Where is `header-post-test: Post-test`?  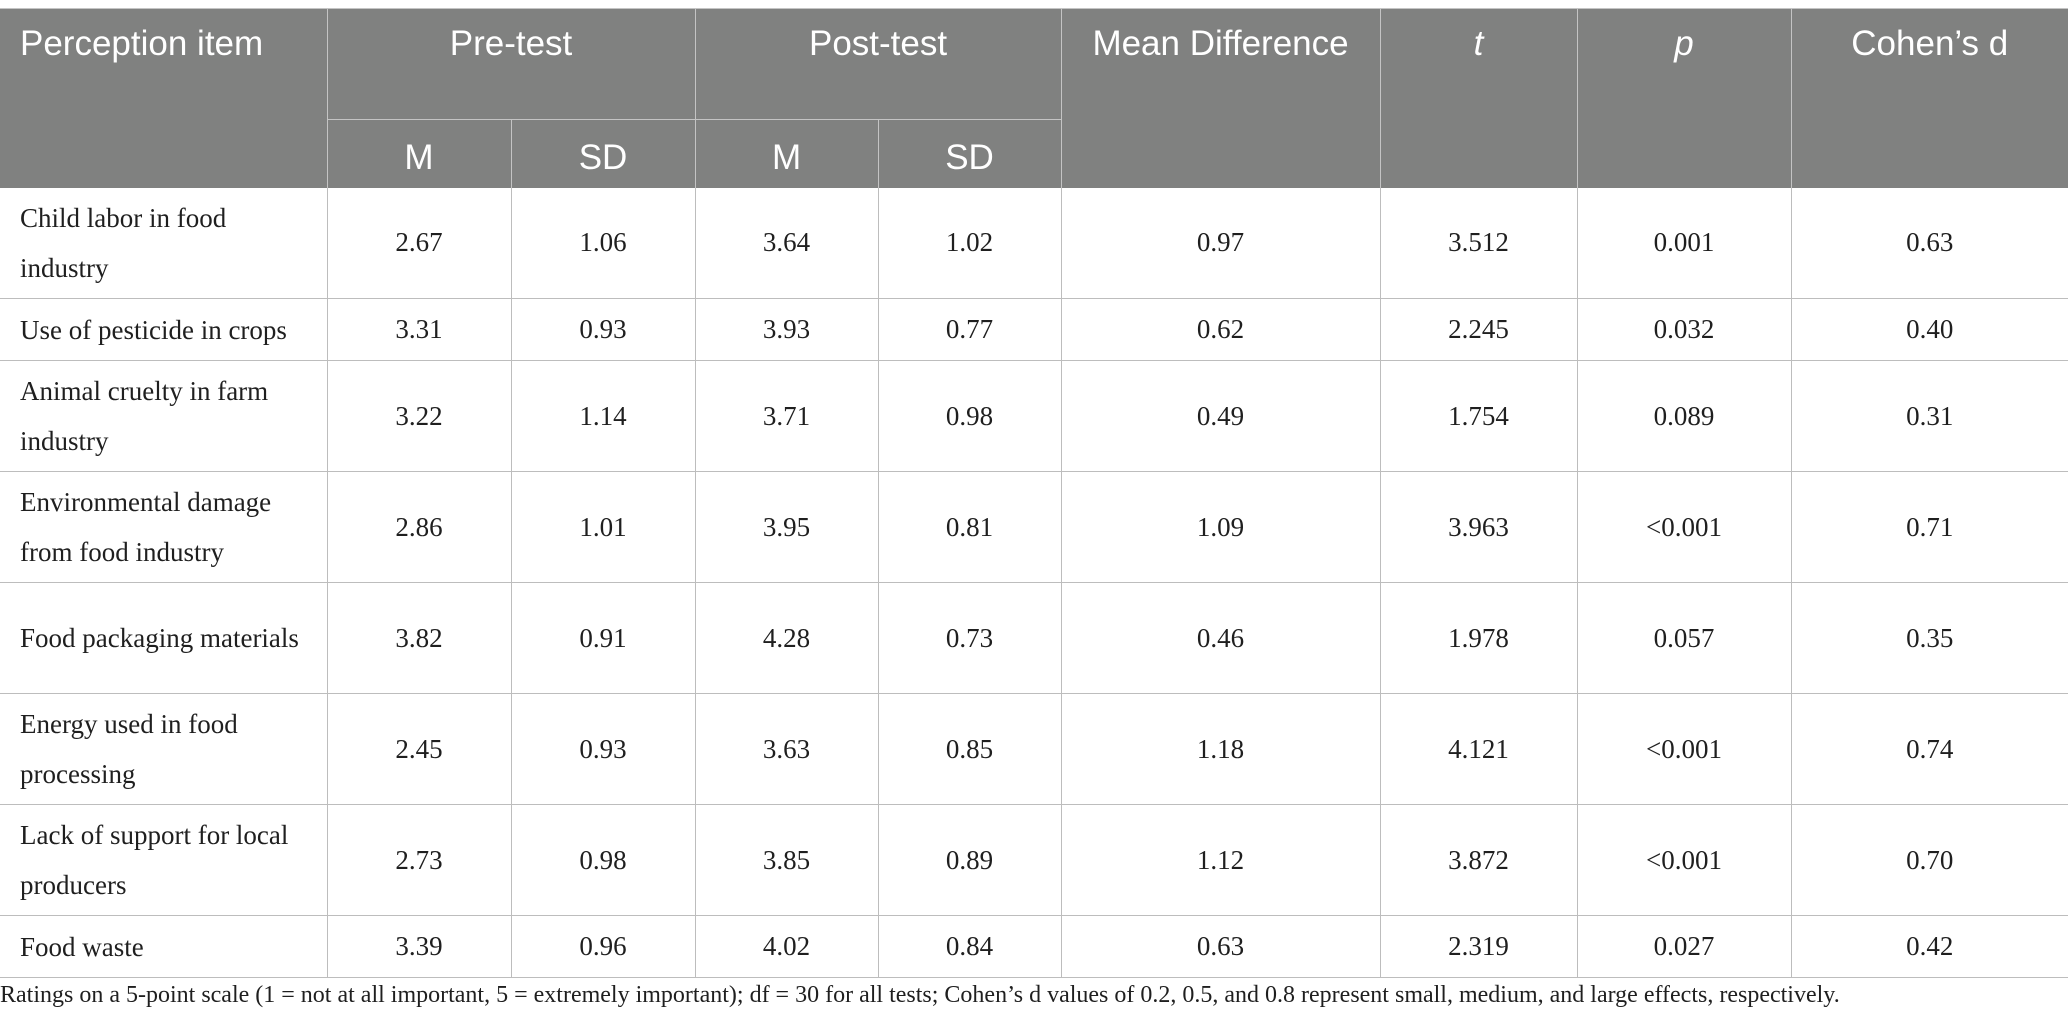 header-post-test: Post-test is located at coordinates (878, 64).